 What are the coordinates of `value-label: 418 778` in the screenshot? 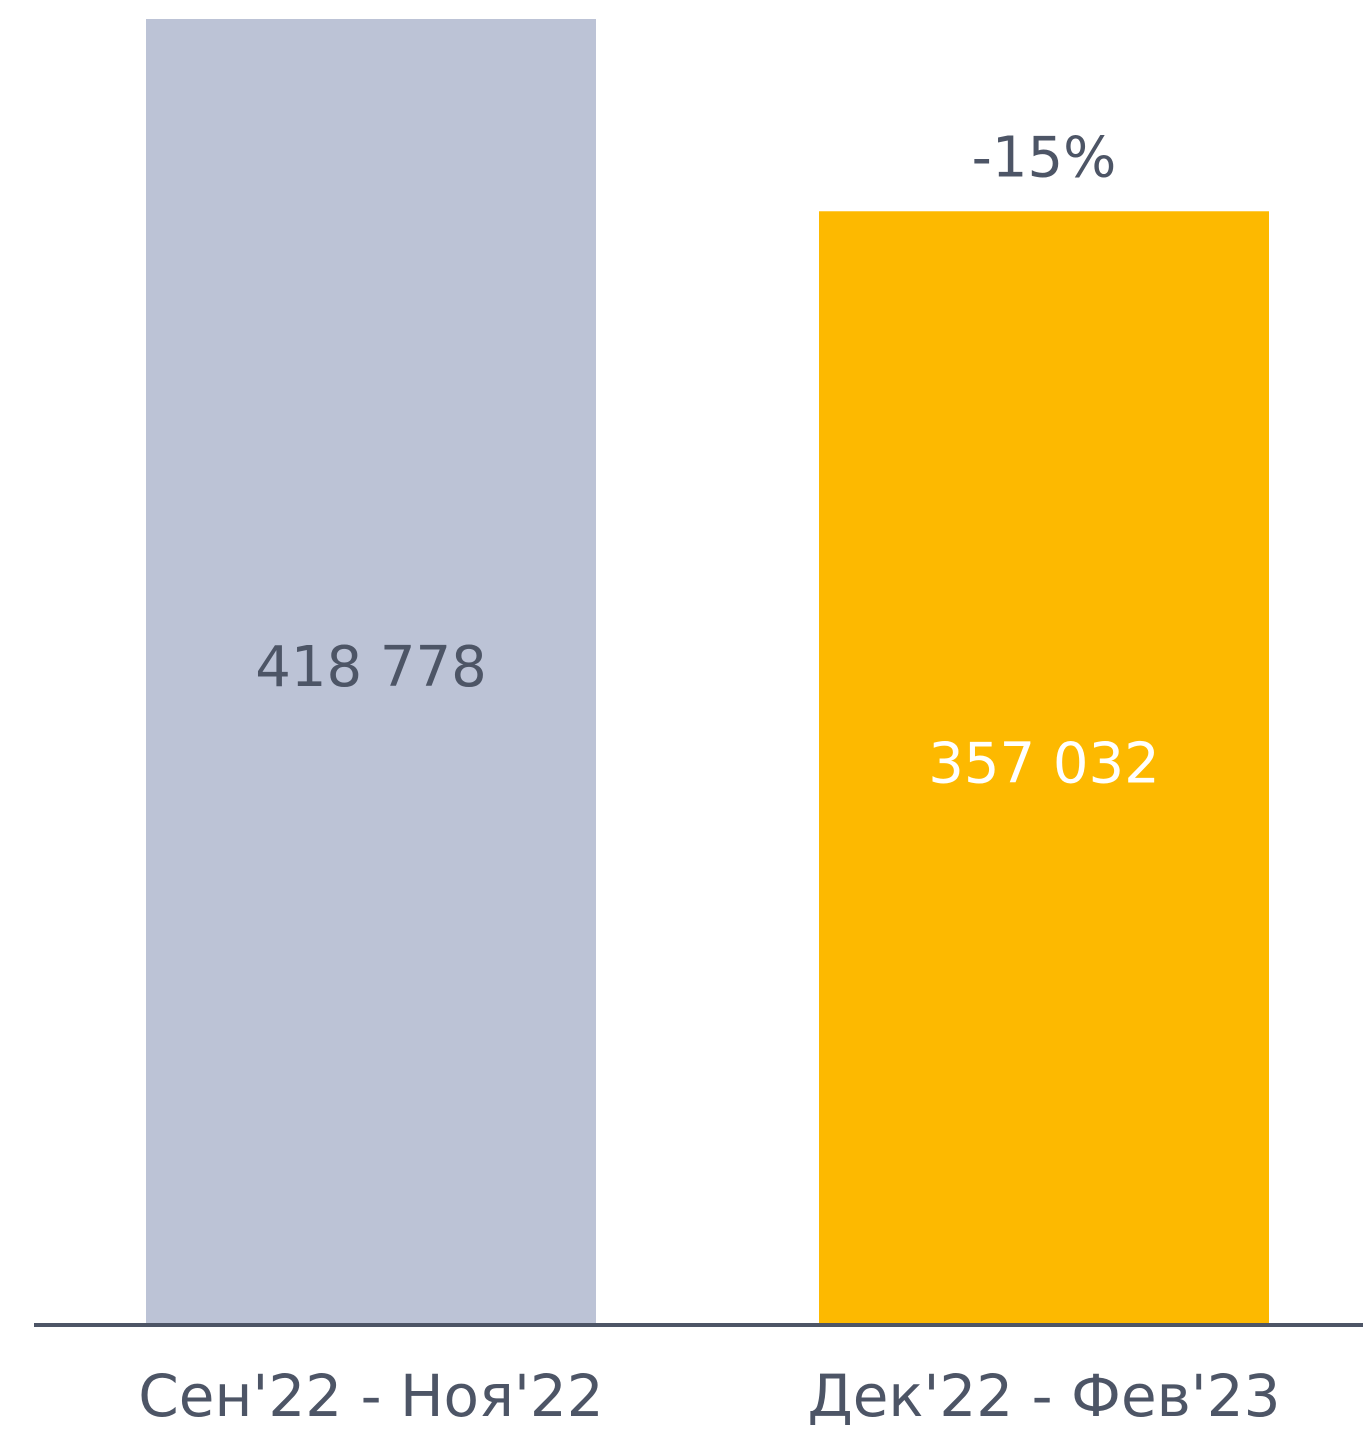 It's located at (371, 667).